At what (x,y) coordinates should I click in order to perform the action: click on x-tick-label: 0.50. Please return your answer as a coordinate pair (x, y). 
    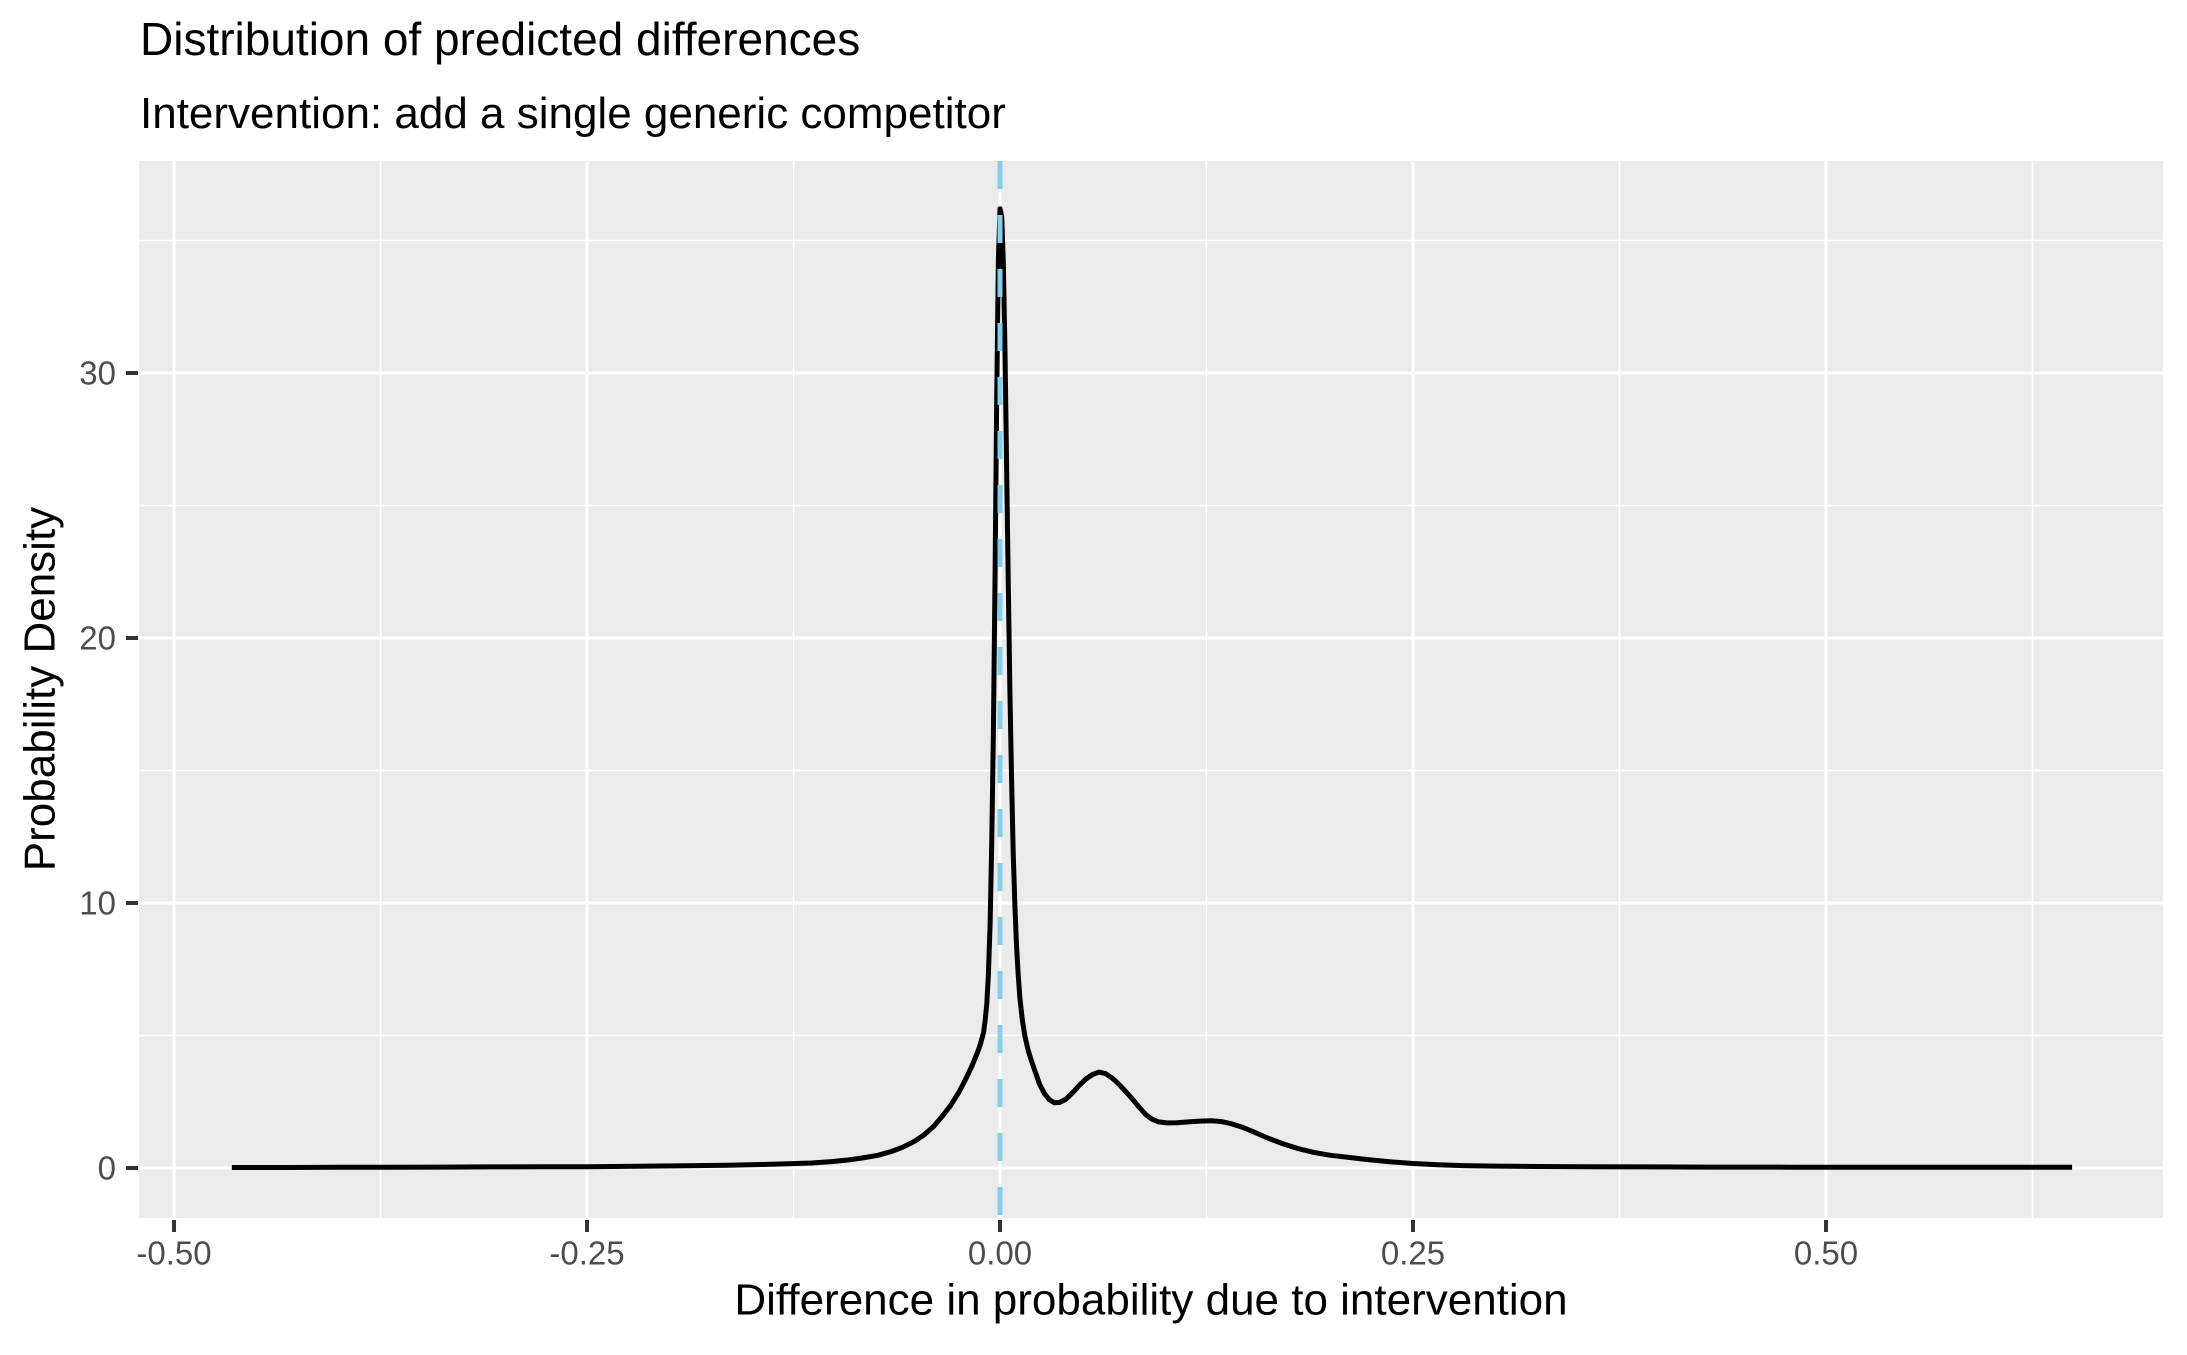
    Looking at the image, I should click on (1826, 1253).